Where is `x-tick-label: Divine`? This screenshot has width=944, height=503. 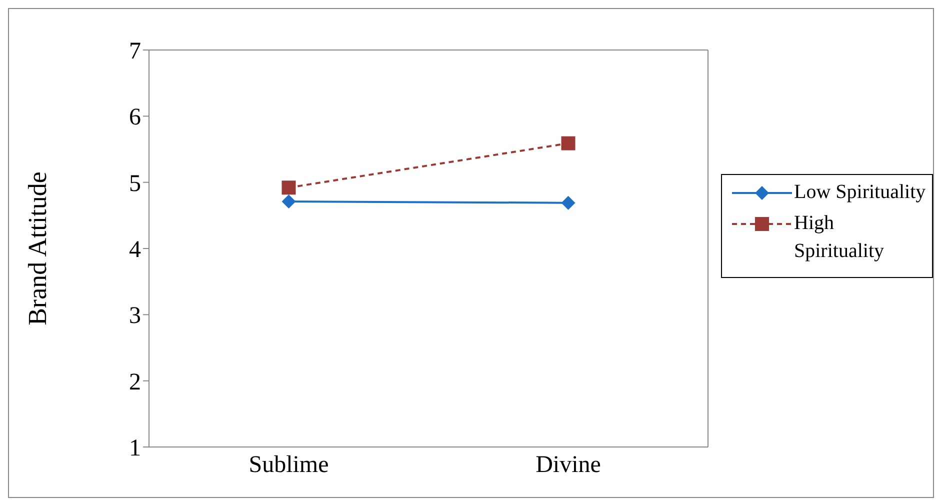
x-tick-label: Divine is located at coordinates (568, 465).